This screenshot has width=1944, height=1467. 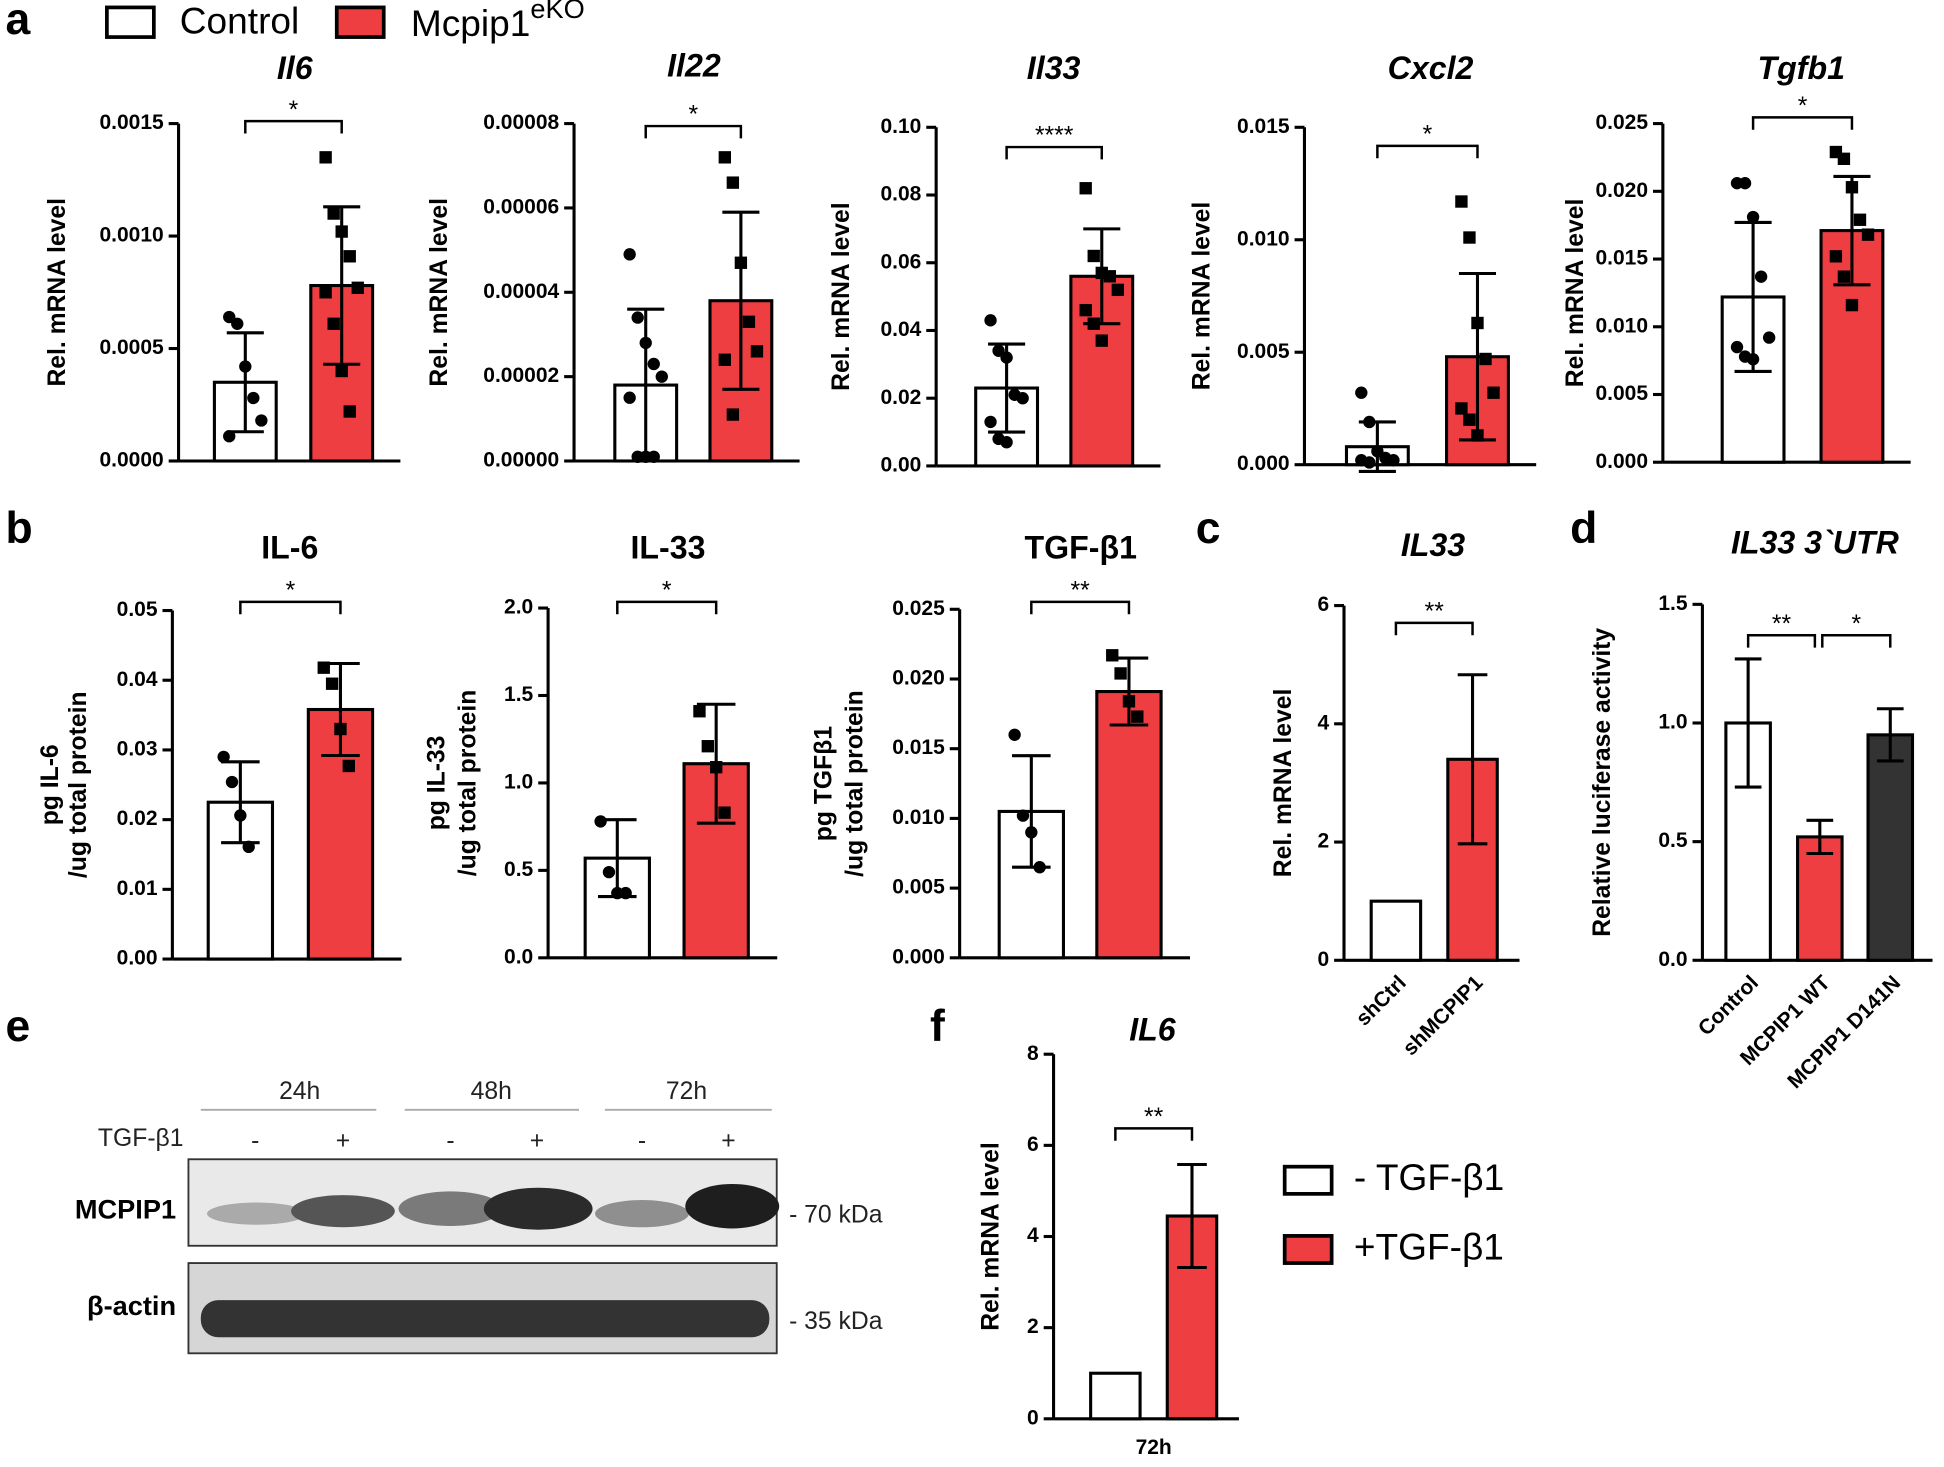 I want to click on y-tick-label: 0.005, so click(x=918, y=887).